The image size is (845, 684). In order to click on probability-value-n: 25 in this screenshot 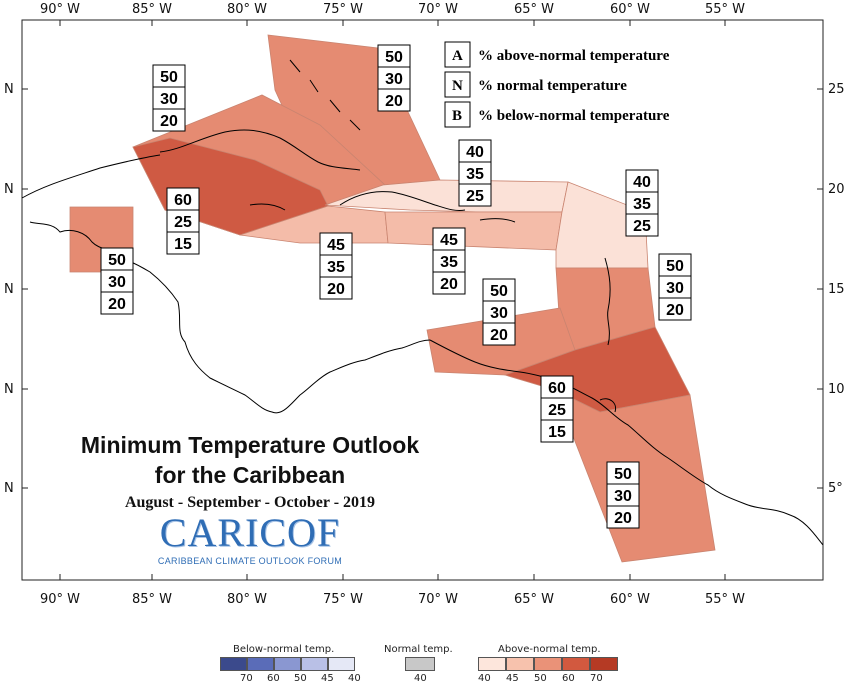, I will do `click(557, 410)`.